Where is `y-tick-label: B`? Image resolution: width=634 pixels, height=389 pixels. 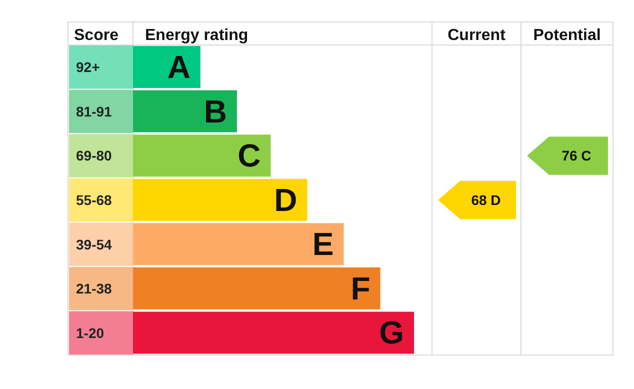 y-tick-label: B is located at coordinates (215, 111).